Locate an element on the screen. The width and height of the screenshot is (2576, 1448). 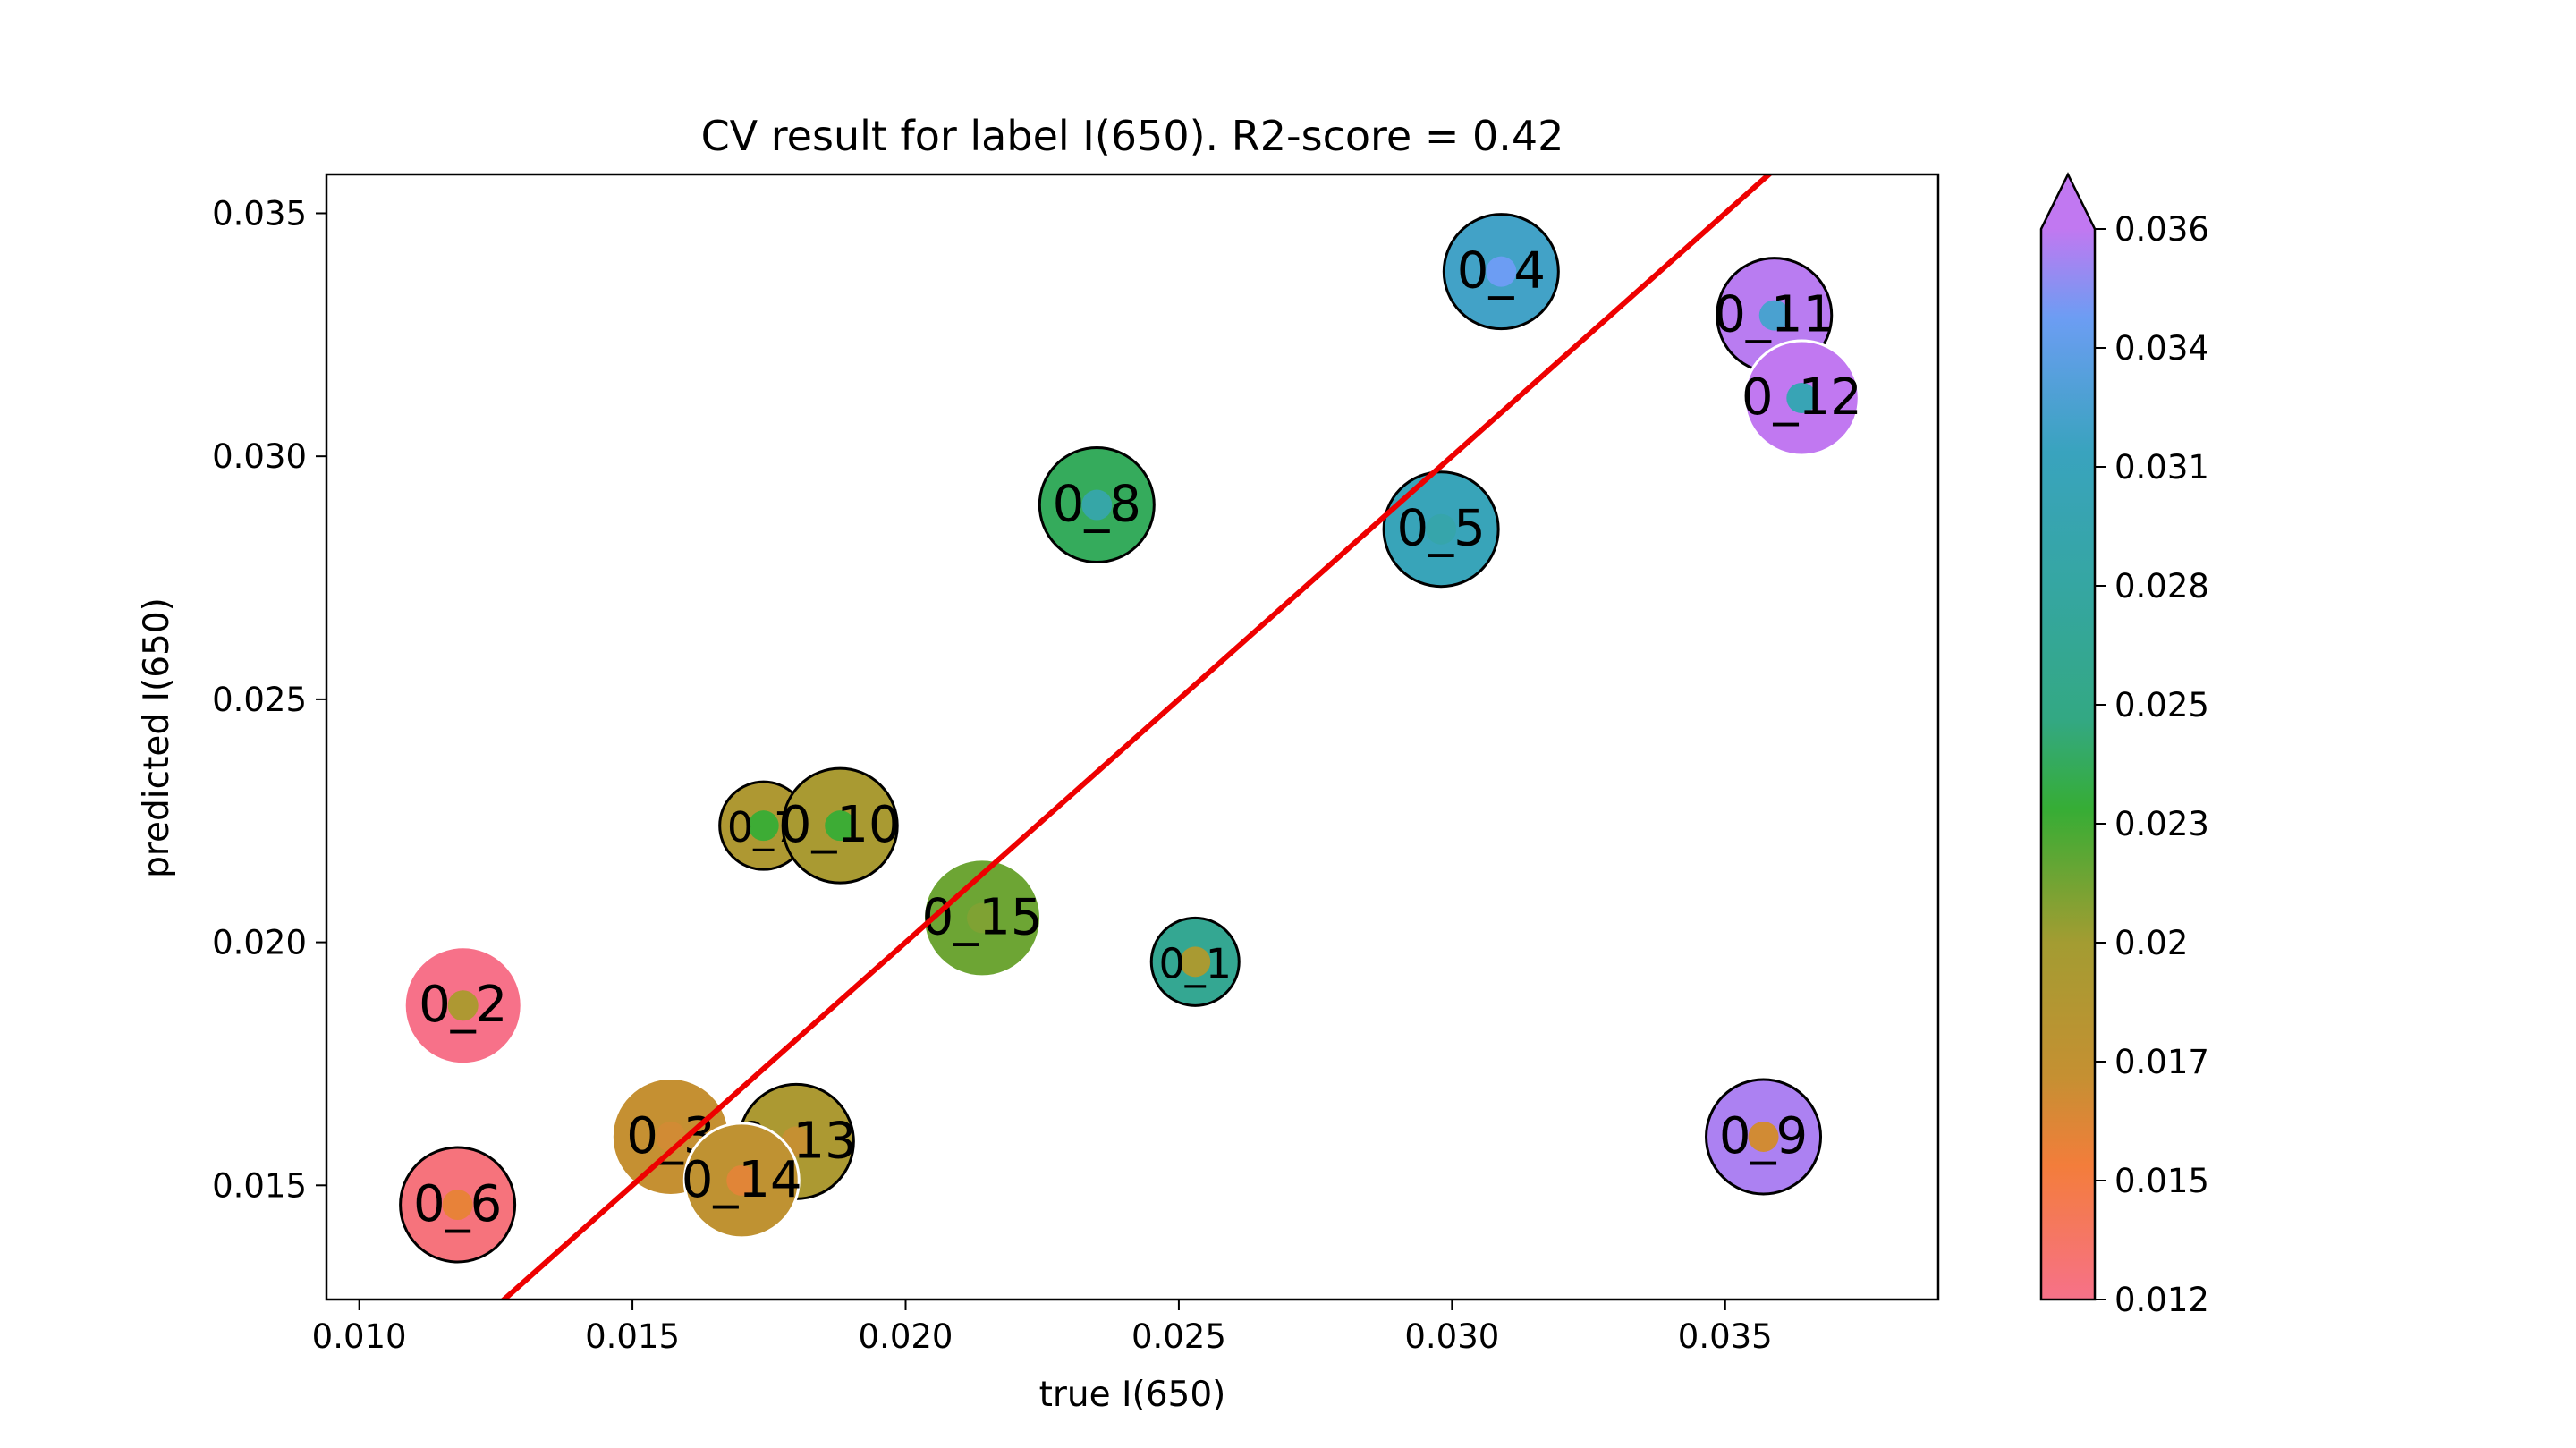
colorbar-tick-label: 0.023 is located at coordinates (2161, 824).